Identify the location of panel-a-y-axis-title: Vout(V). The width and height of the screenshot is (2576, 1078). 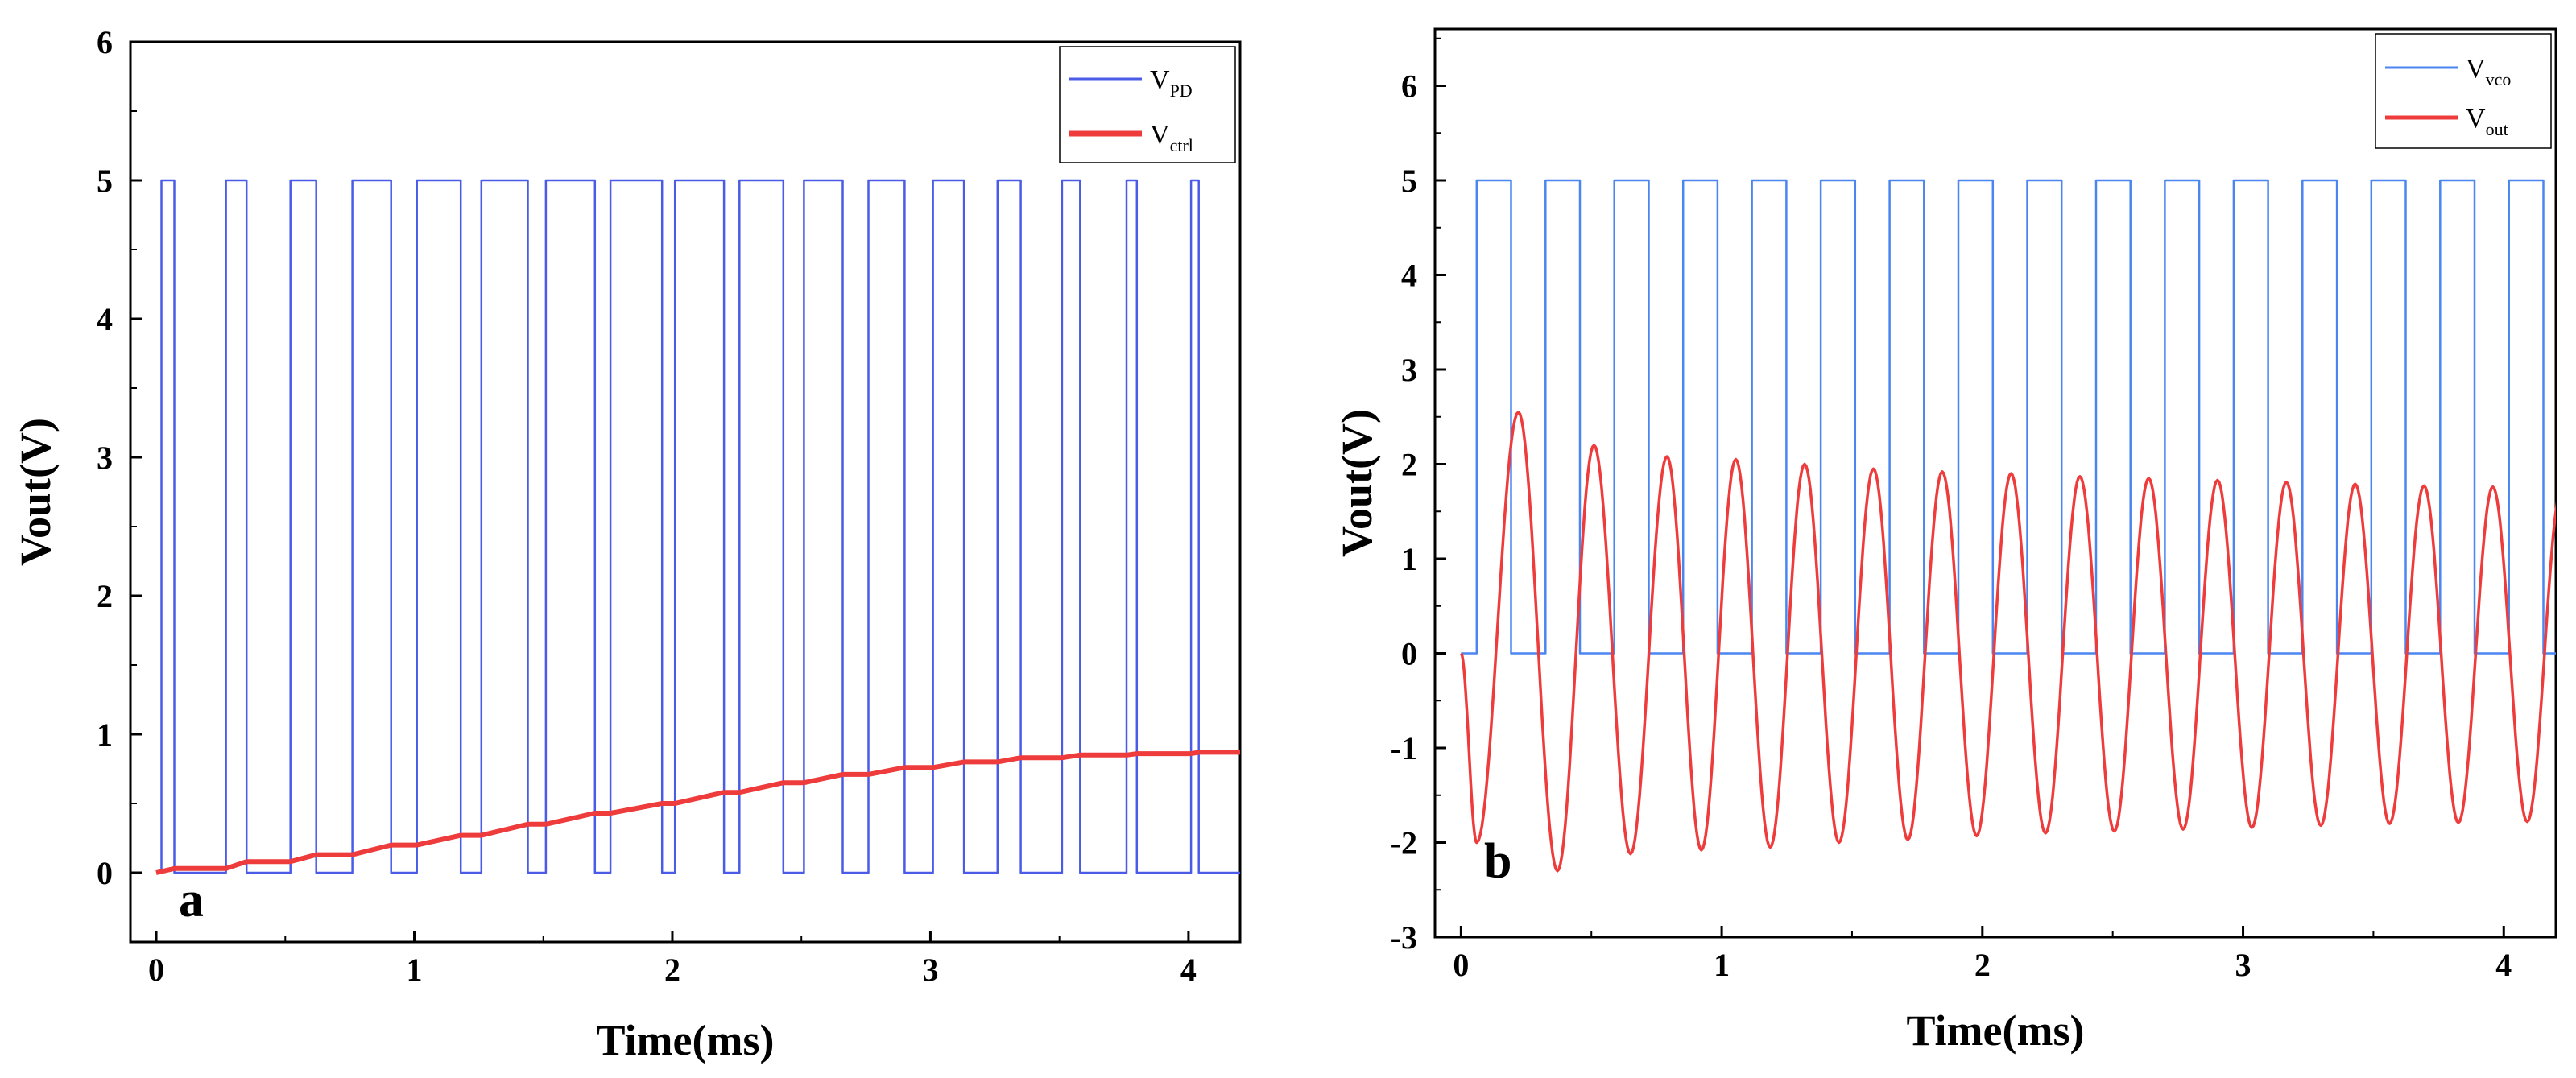
(36, 492).